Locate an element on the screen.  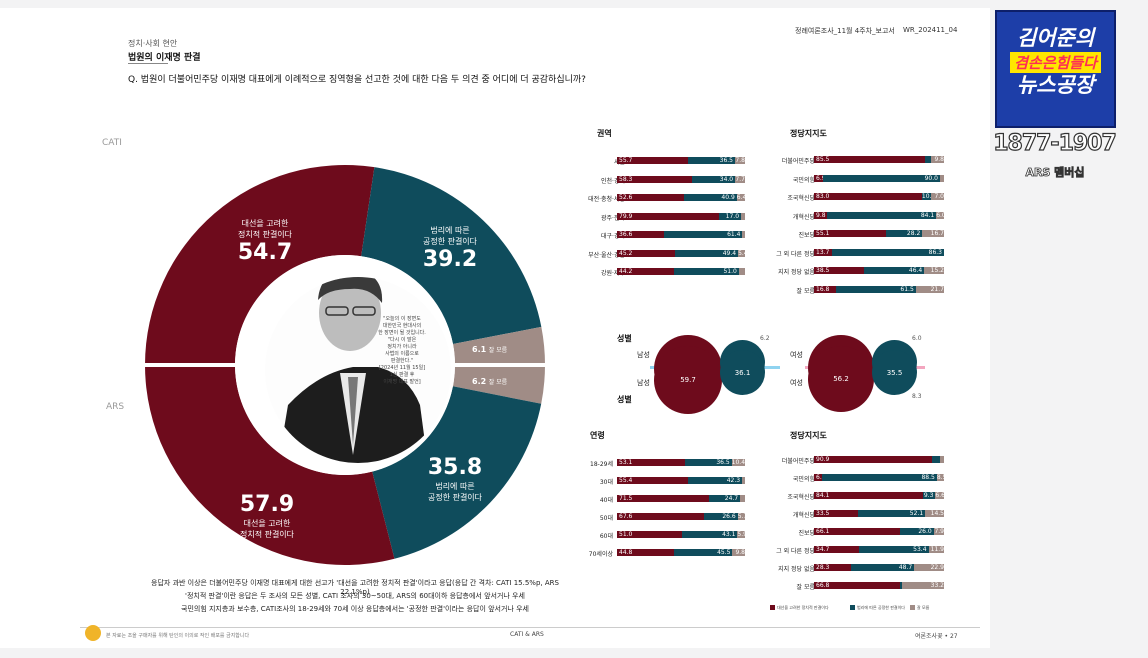
bar-row: 85.5 9.8 is located at coordinates (879, 159).